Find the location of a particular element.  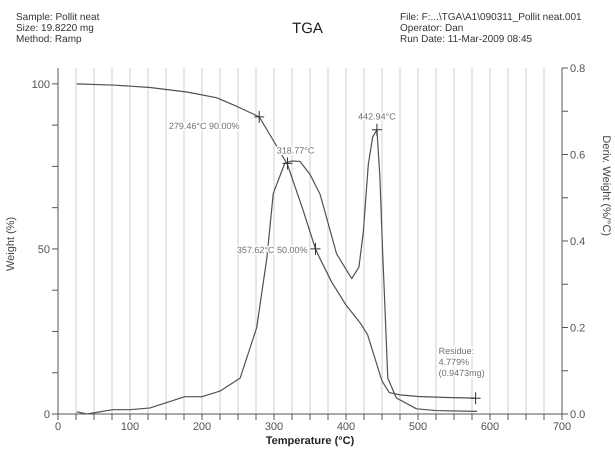

y2-tick-label: 0.6 is located at coordinates (578, 155).